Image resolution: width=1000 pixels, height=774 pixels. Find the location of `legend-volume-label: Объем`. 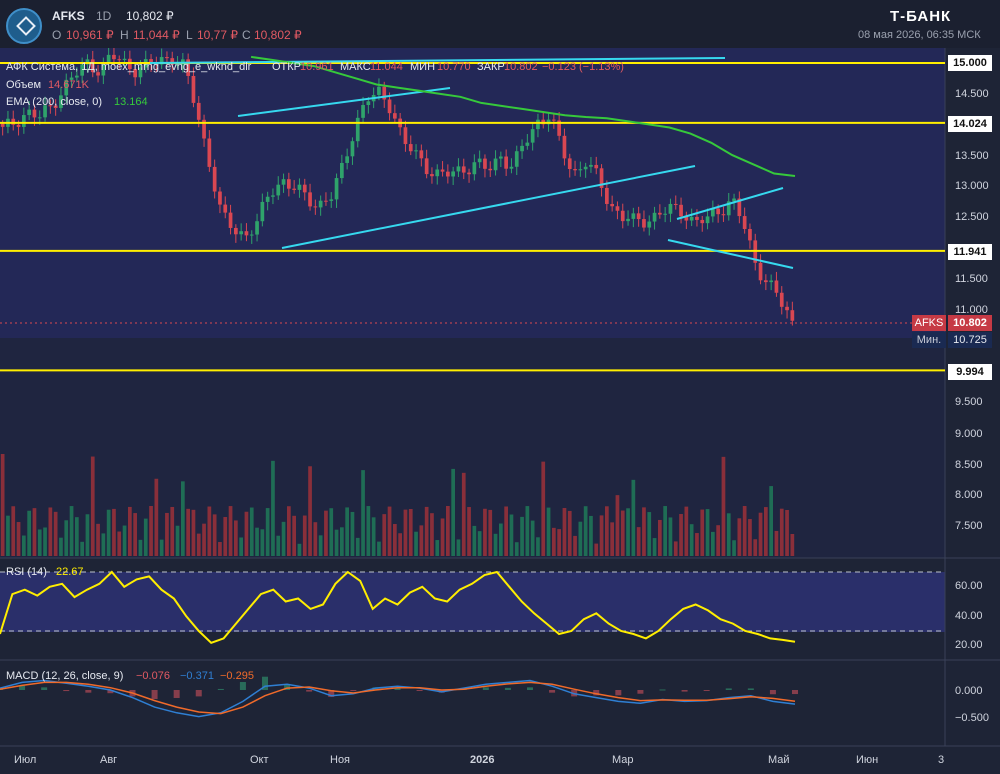

legend-volume-label: Объем is located at coordinates (24, 85).